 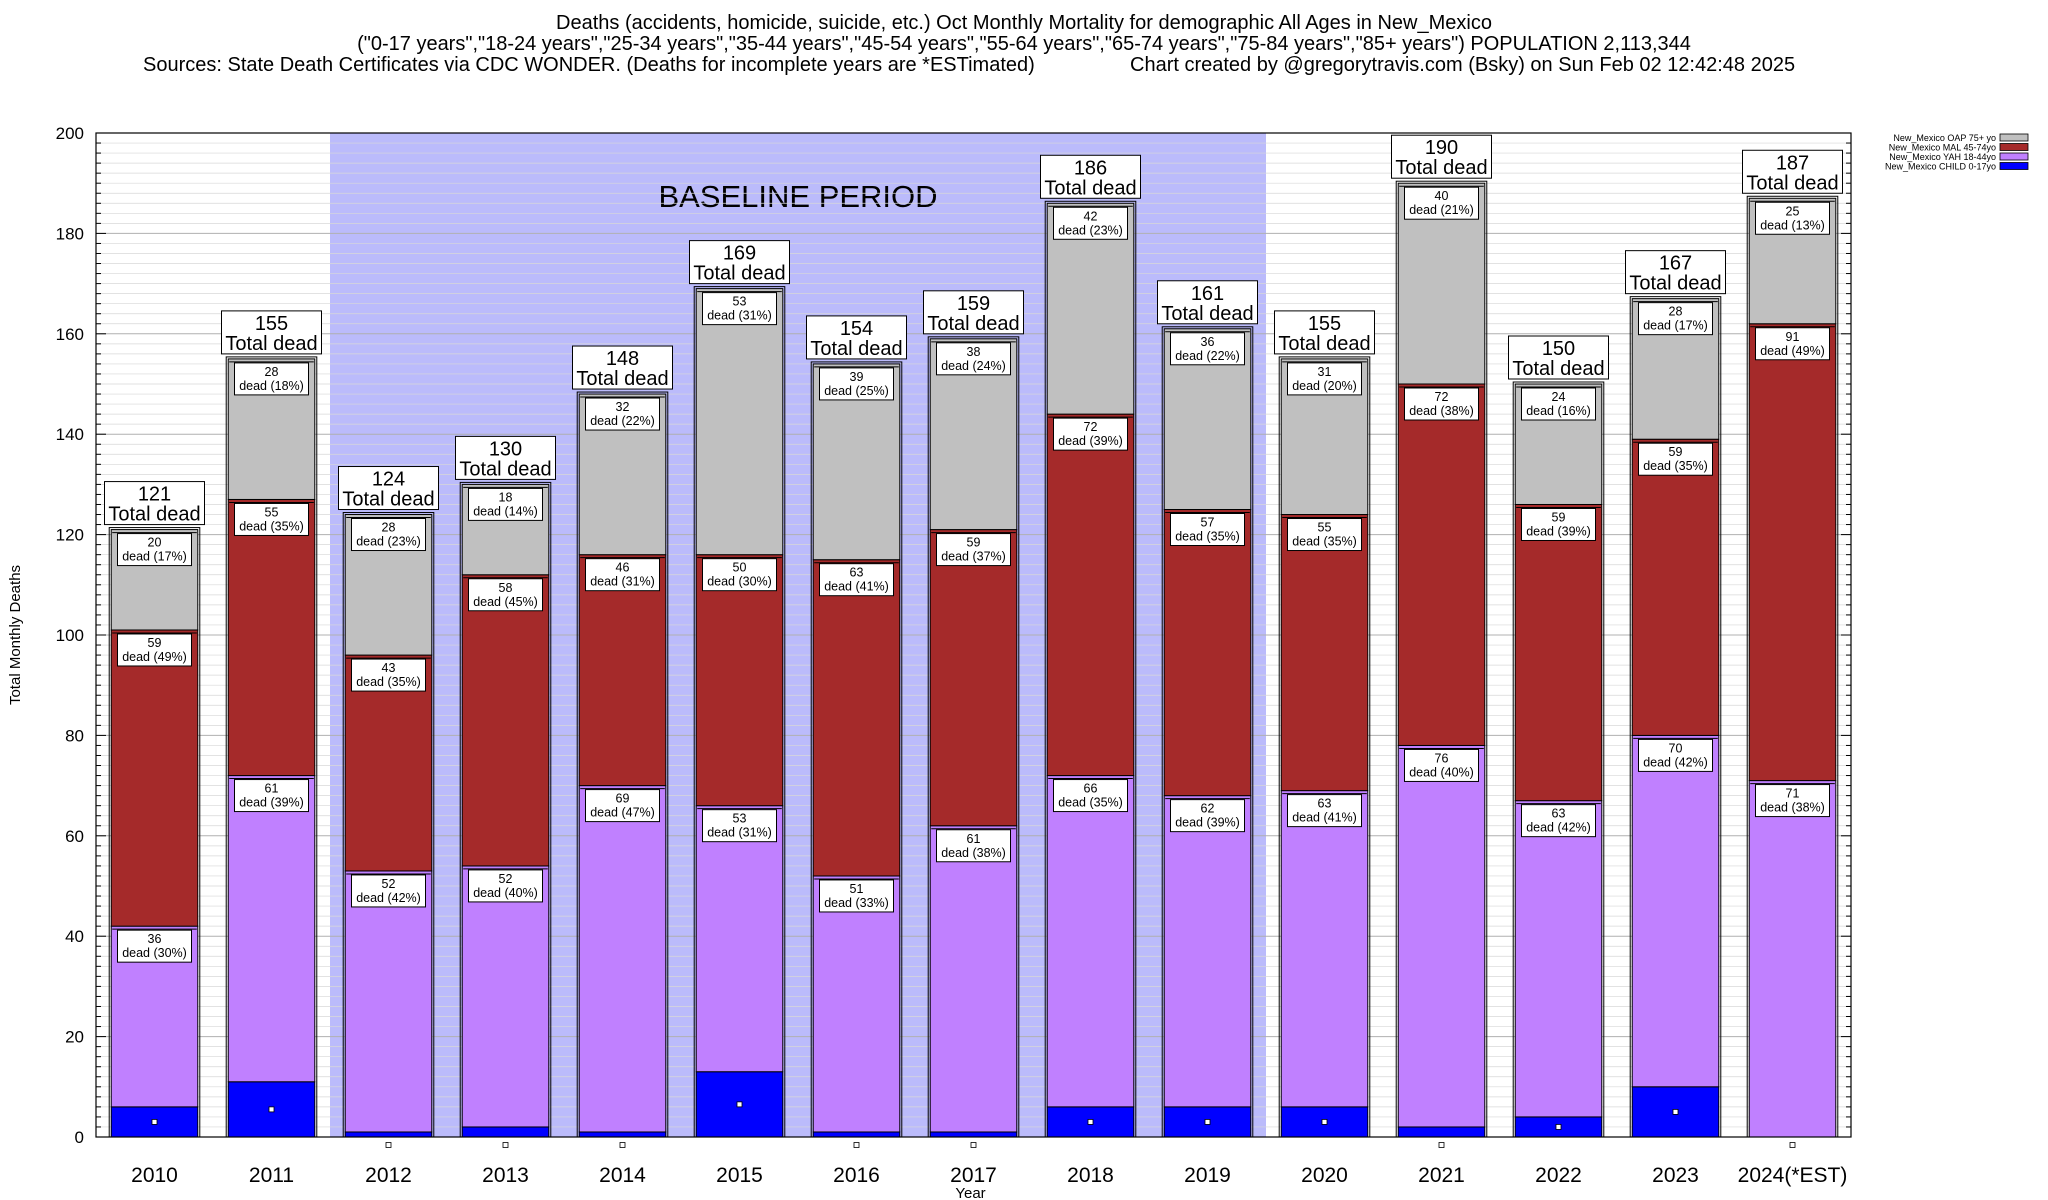 What do you see at coordinates (1675, 1175) in the screenshot?
I see `x-tick-label: 2023` at bounding box center [1675, 1175].